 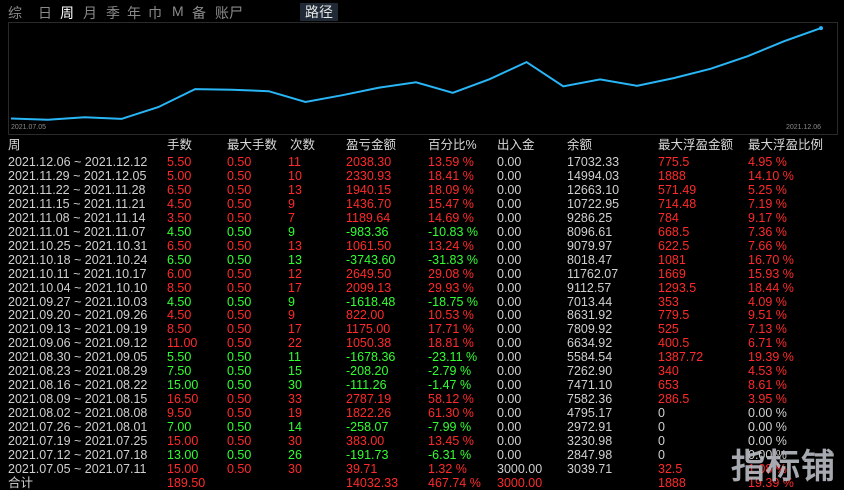 I want to click on cell-count: 12, so click(x=295, y=273).